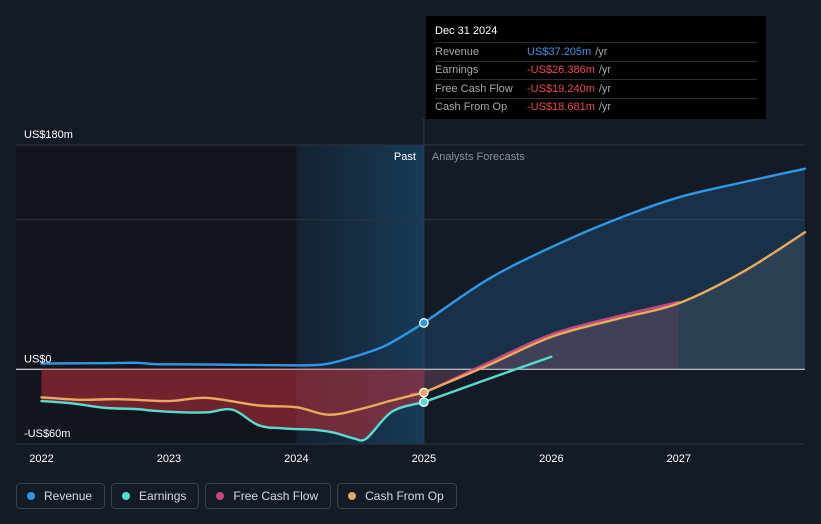  Describe the element at coordinates (487, 379) in the screenshot. I see `earnings-forecast-line` at that location.